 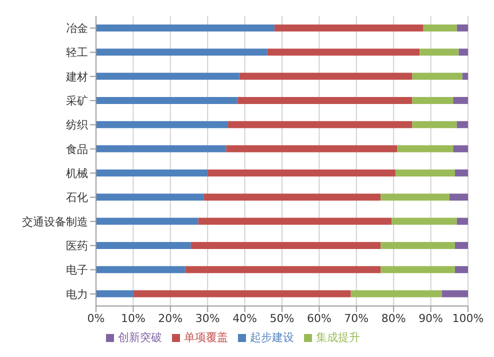 I want to click on y-tick-label: 电子, so click(x=77, y=270).